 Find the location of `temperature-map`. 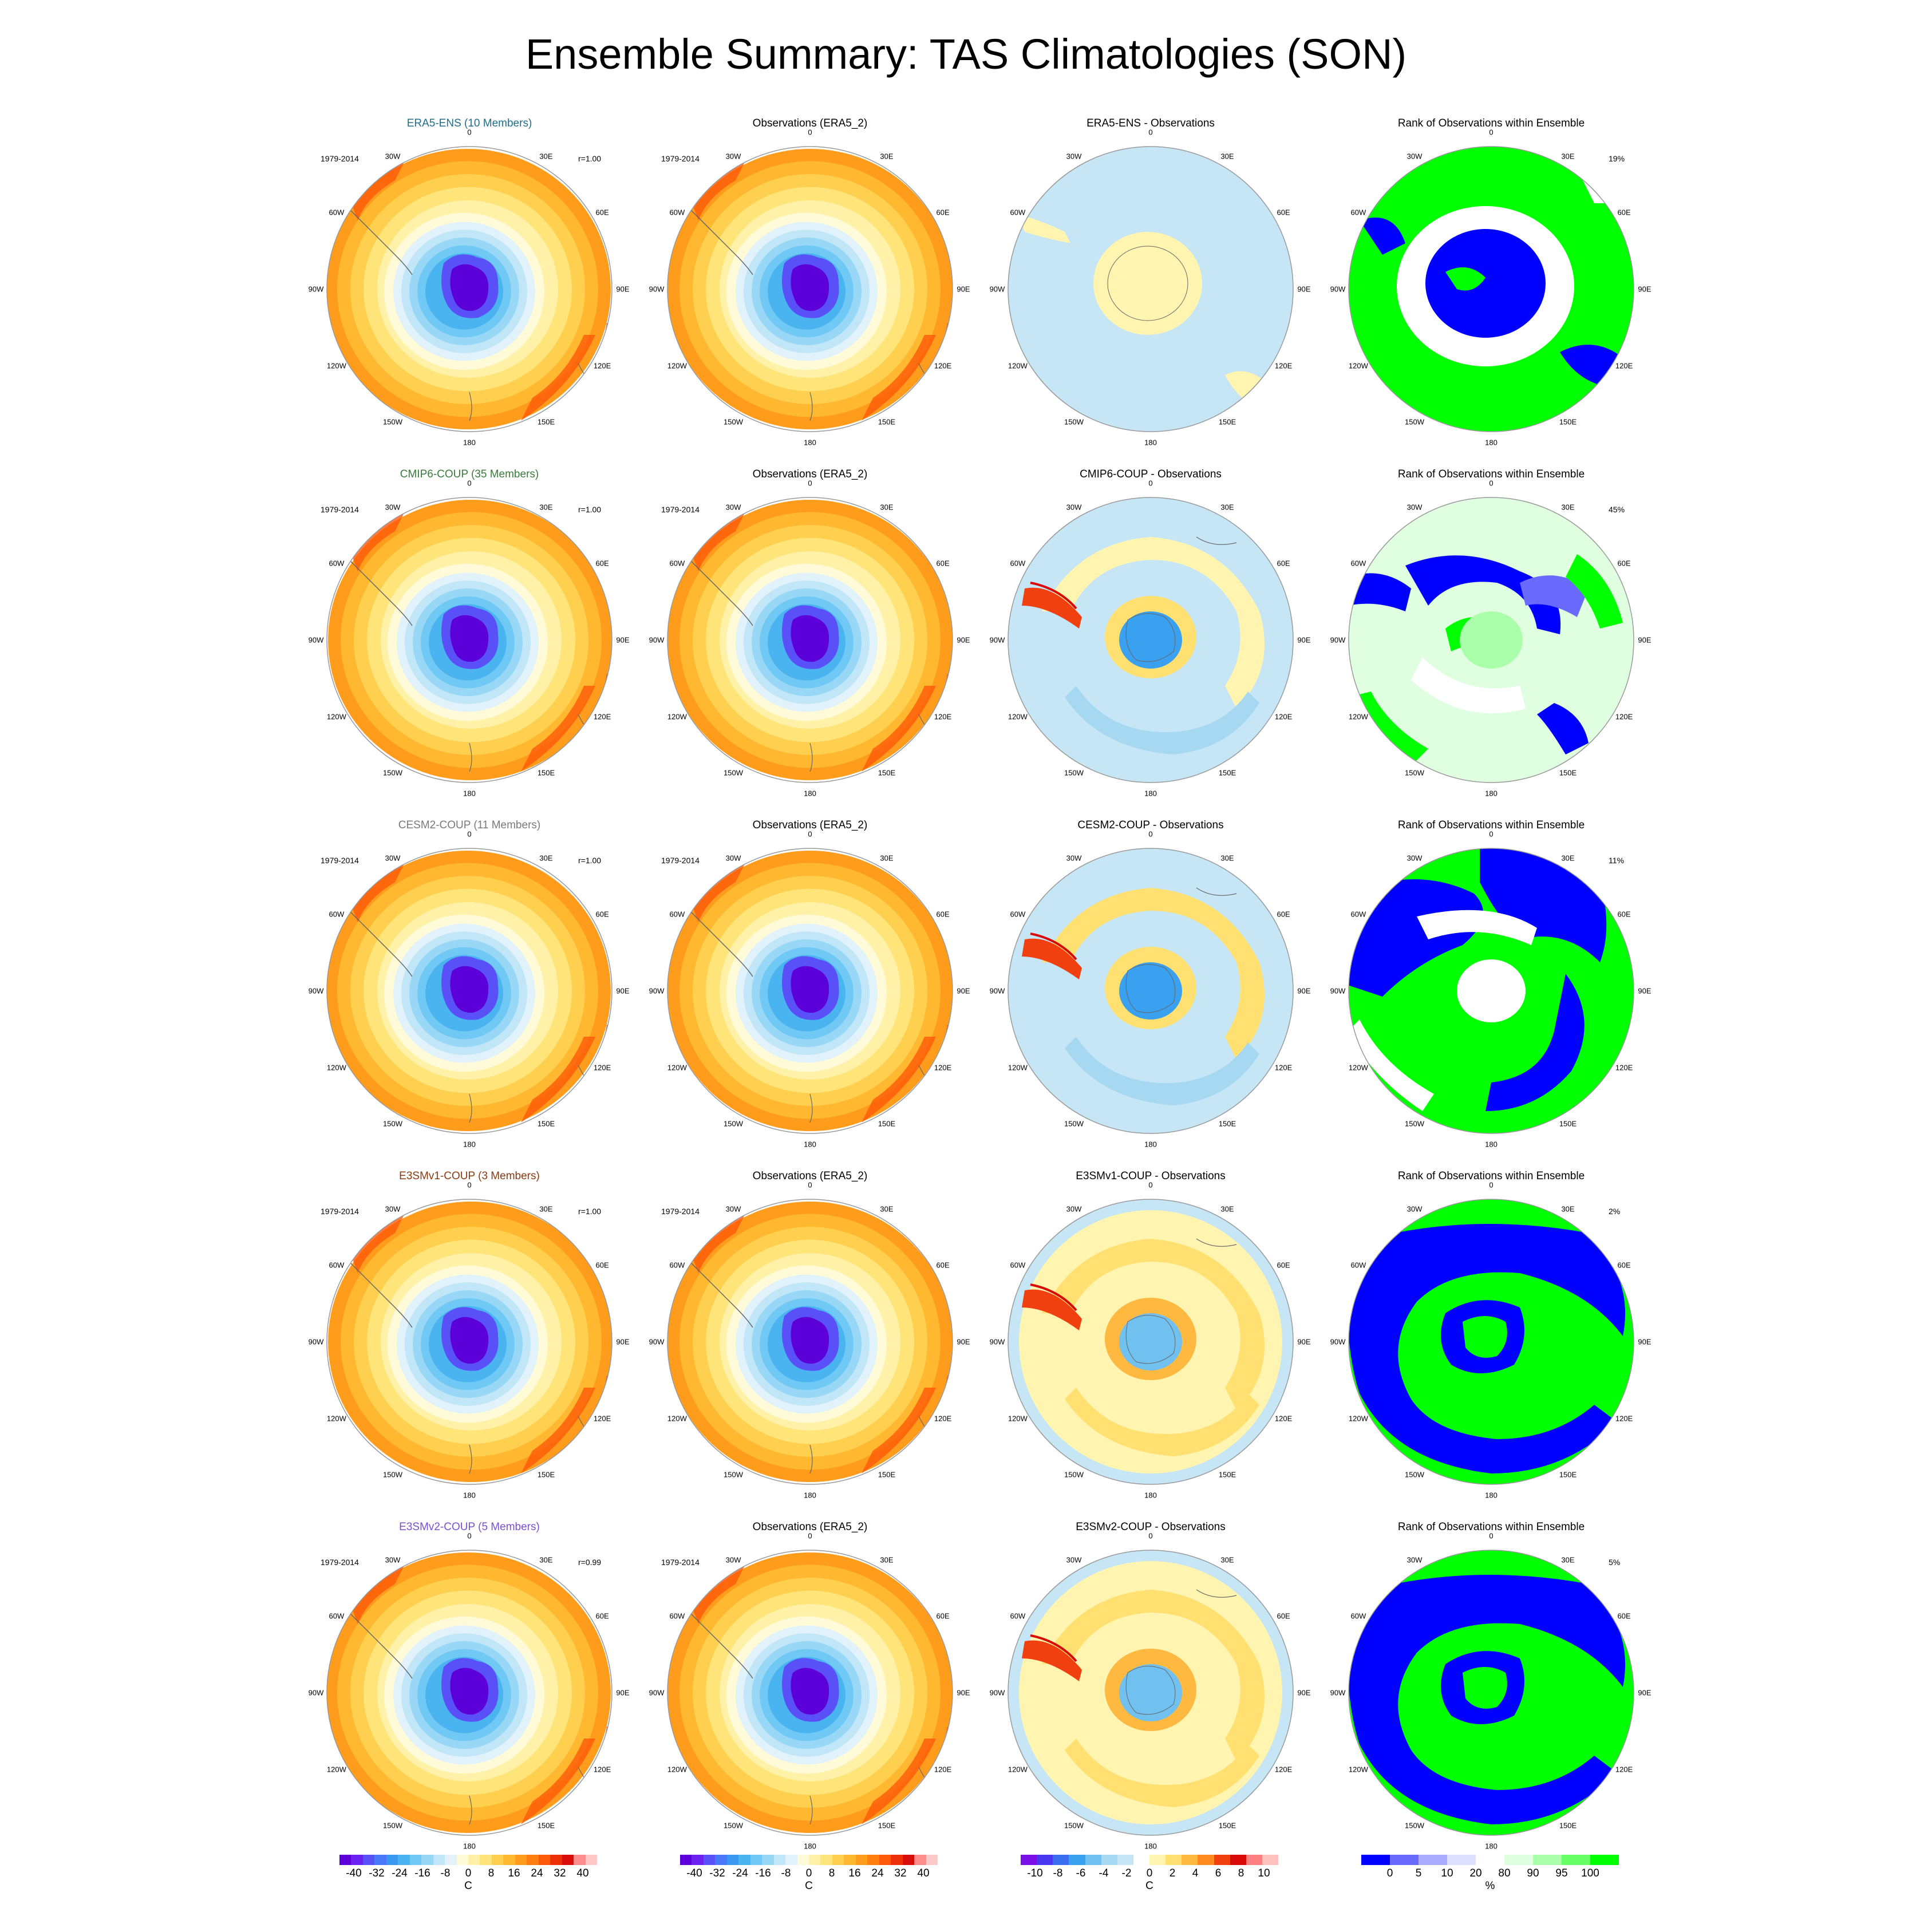

temperature-map is located at coordinates (469, 1342).